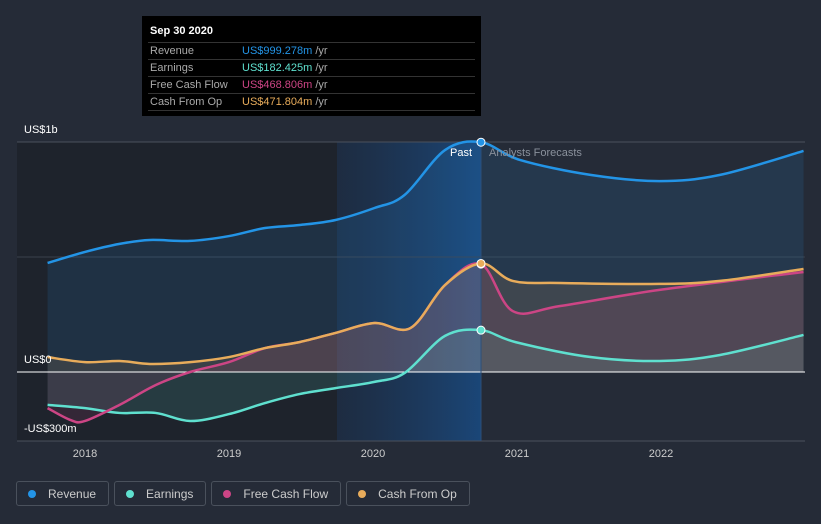  What do you see at coordinates (481, 330) in the screenshot?
I see `earnings-marker` at bounding box center [481, 330].